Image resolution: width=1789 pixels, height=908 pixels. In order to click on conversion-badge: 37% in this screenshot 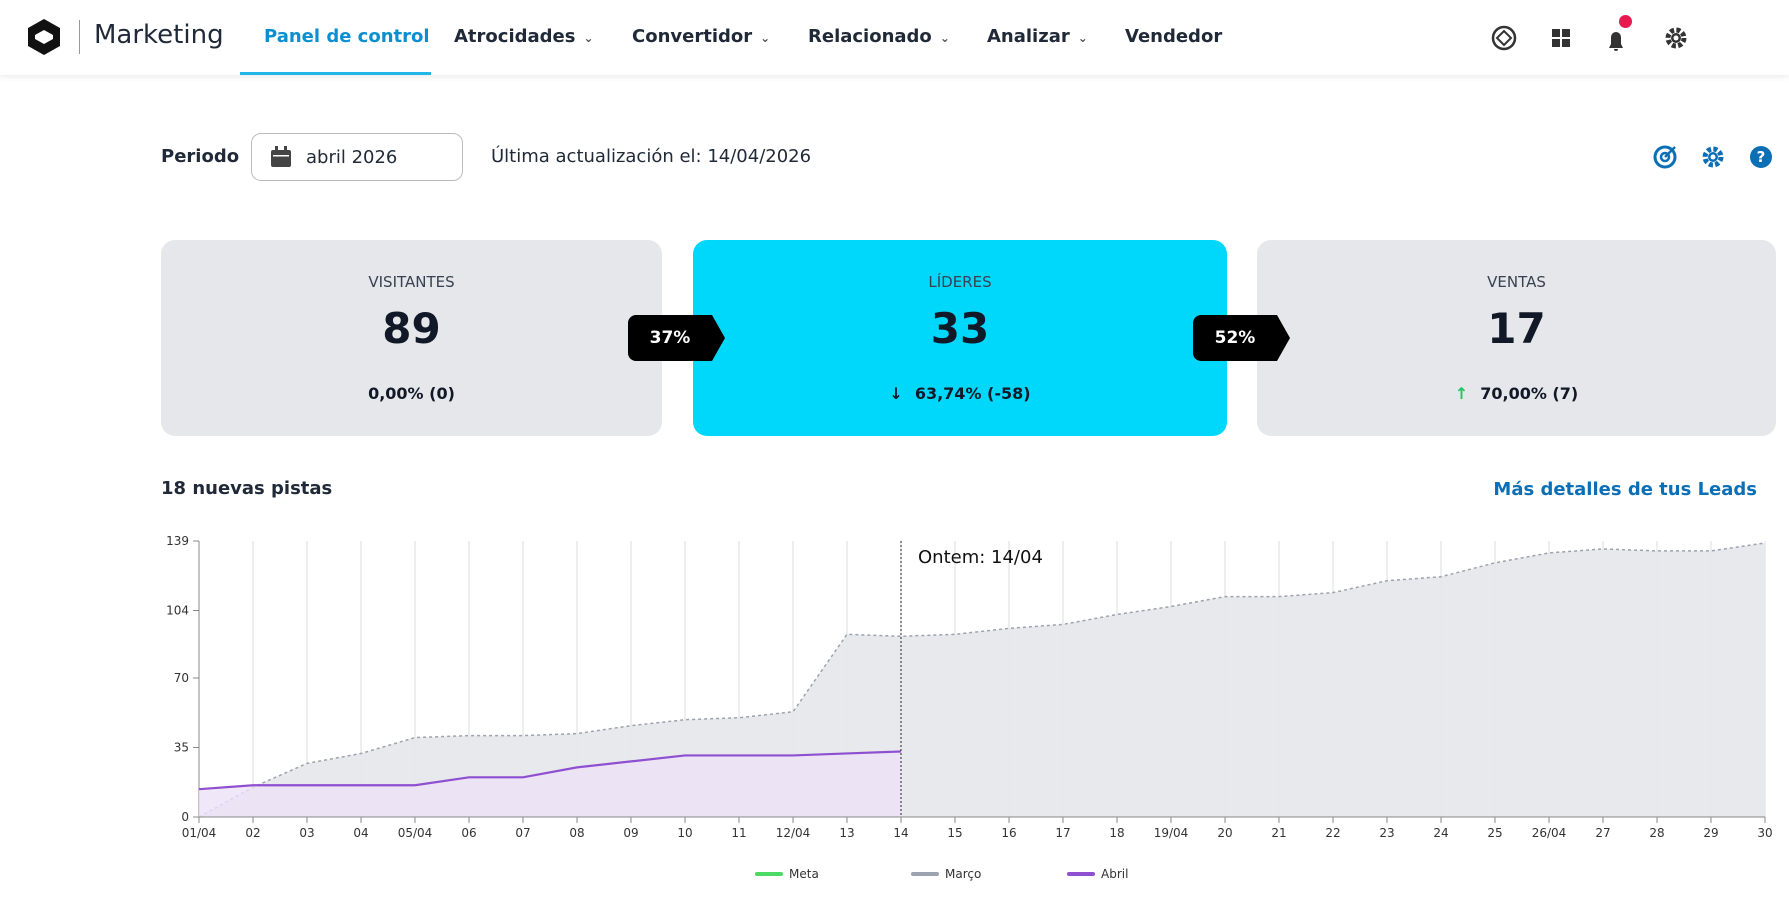, I will do `click(676, 338)`.